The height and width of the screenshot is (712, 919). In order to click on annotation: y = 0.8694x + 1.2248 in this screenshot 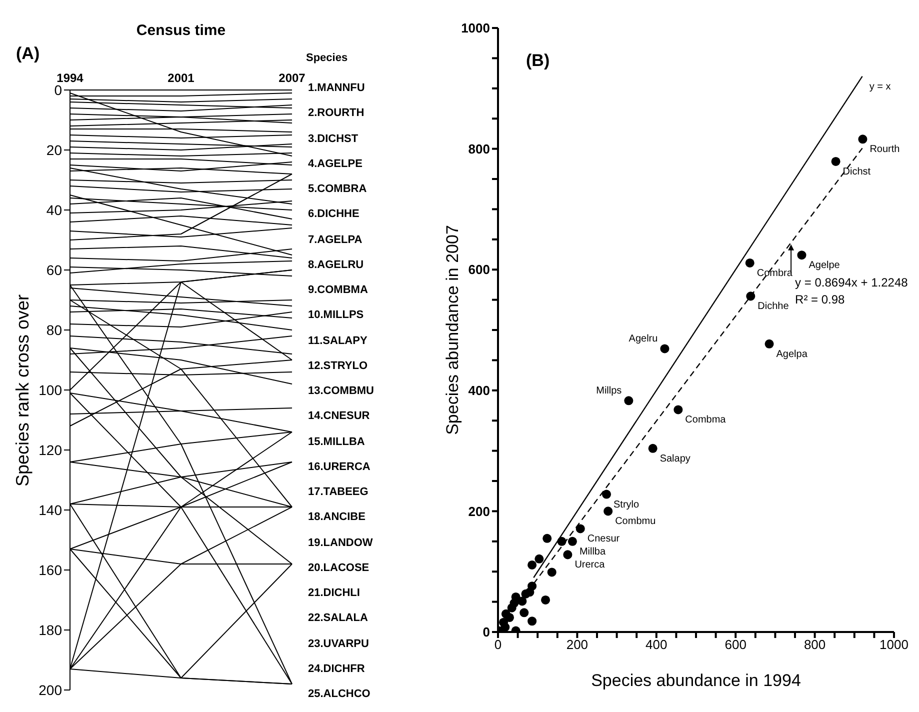, I will do `click(851, 282)`.